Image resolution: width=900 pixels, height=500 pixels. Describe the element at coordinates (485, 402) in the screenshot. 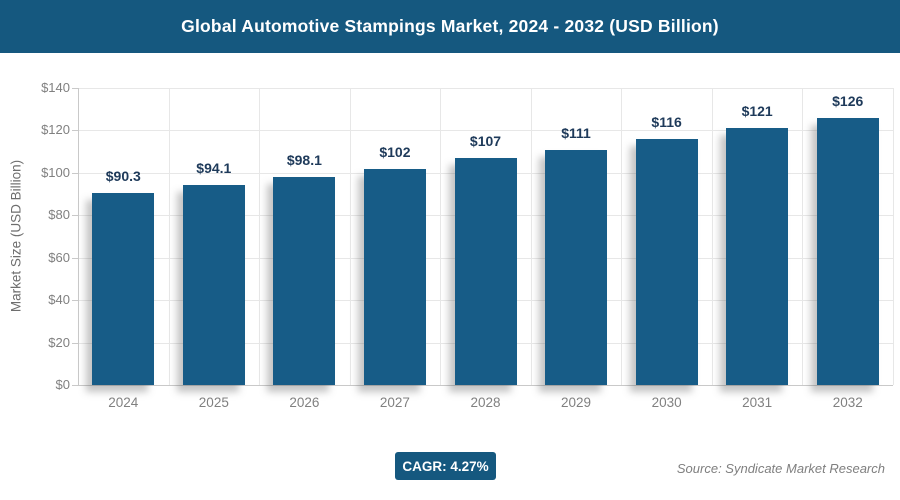

I see `x-tick-label: 2028` at that location.